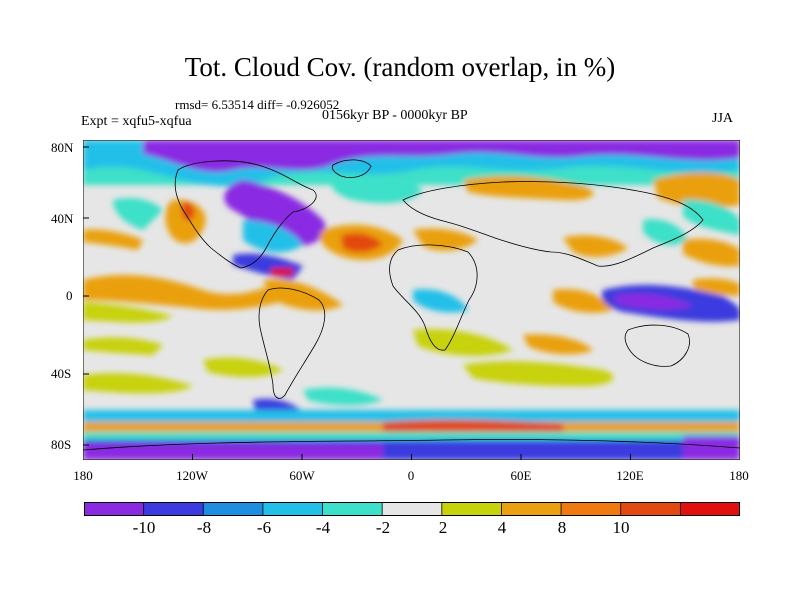 The image size is (800, 600). I want to click on lon-tick-label: 0, so click(411, 475).